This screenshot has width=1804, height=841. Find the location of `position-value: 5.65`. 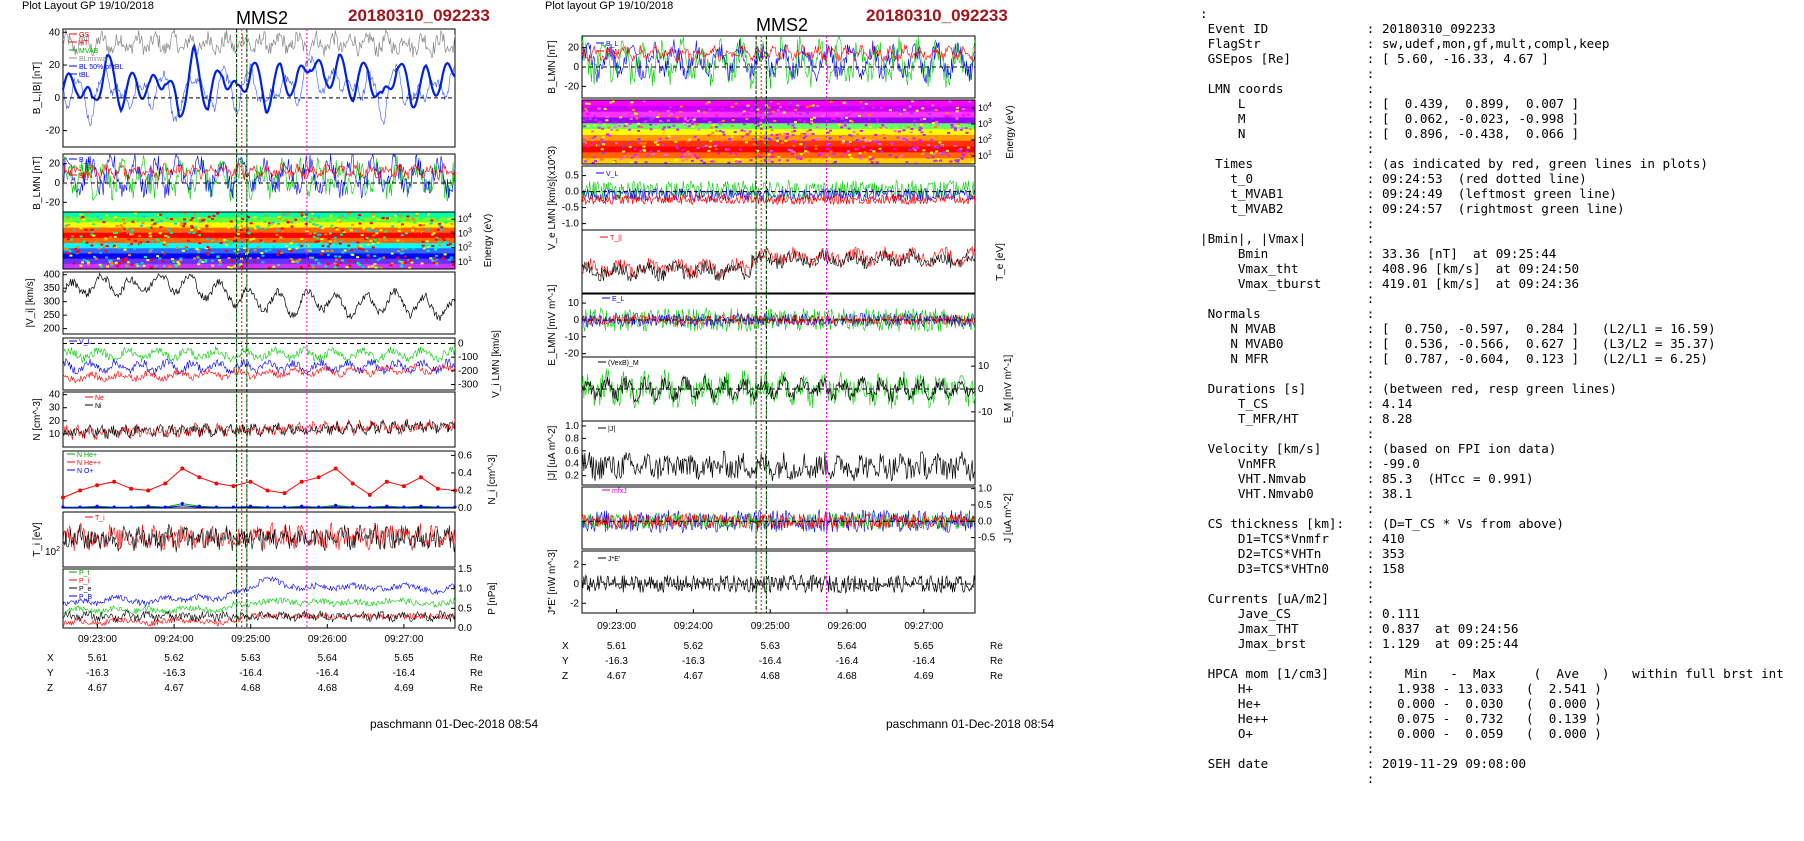

position-value: 5.65 is located at coordinates (924, 646).